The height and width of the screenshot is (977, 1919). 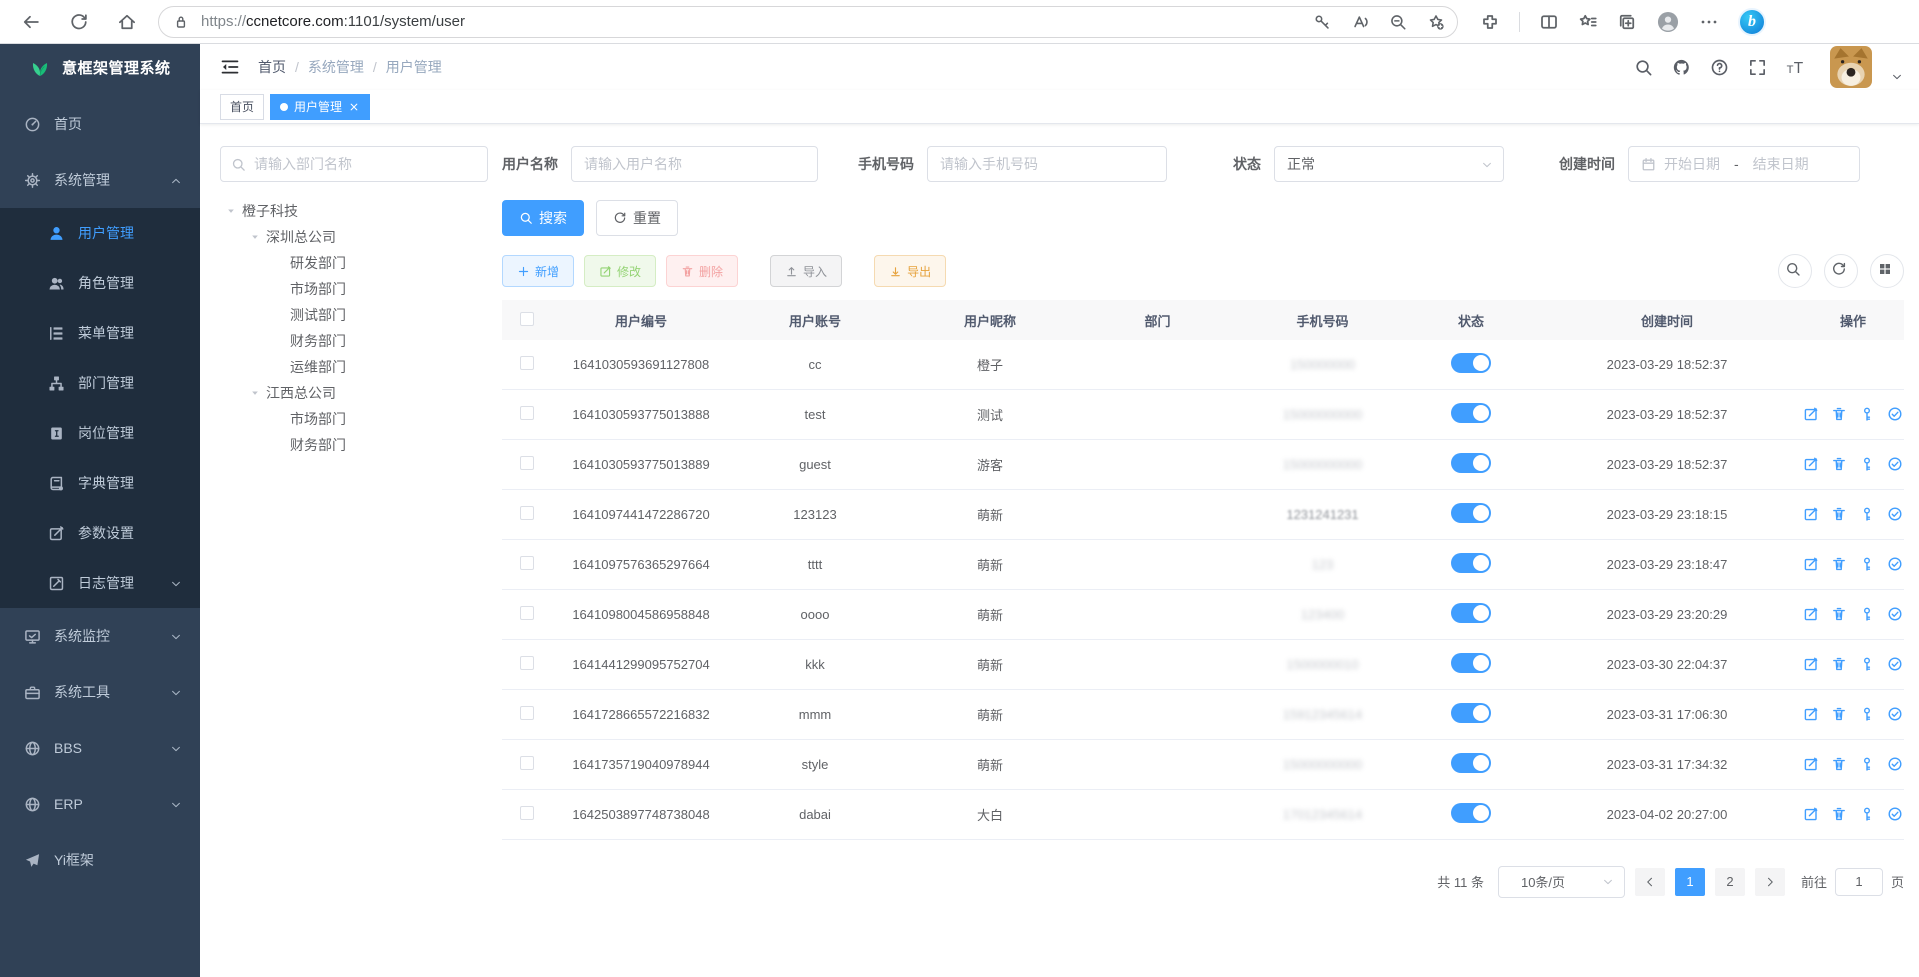 What do you see at coordinates (1389, 164) in the screenshot?
I see `status-select: 正常` at bounding box center [1389, 164].